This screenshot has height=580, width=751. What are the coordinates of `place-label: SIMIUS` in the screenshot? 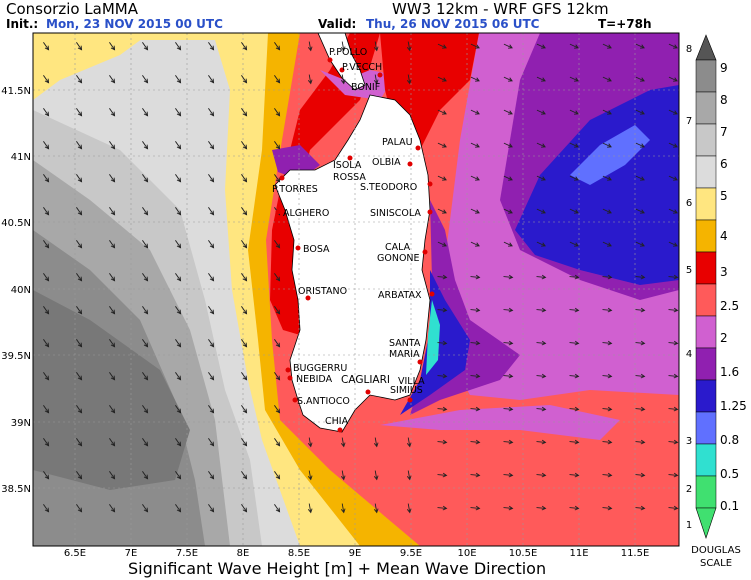 It's located at (406, 390).